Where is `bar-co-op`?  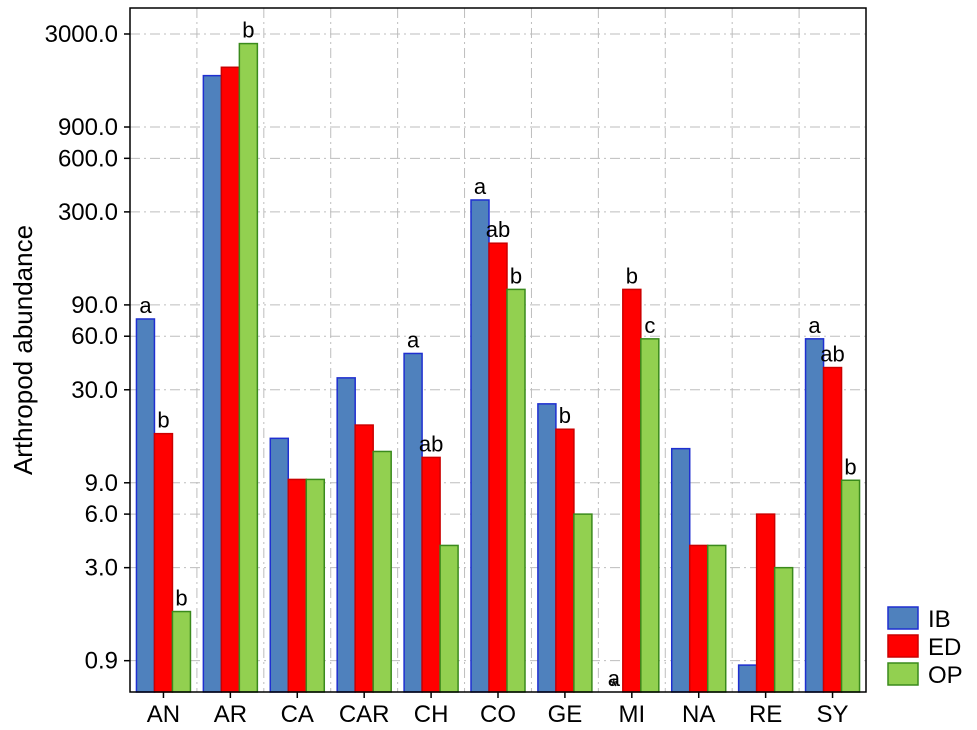
bar-co-op is located at coordinates (516, 490).